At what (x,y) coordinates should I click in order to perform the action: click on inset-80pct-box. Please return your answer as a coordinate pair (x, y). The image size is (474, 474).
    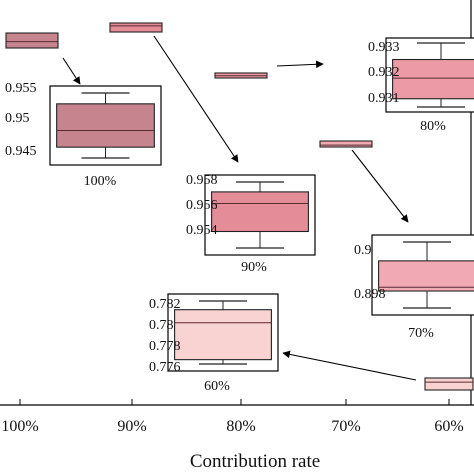
    Looking at the image, I should click on (433, 75).